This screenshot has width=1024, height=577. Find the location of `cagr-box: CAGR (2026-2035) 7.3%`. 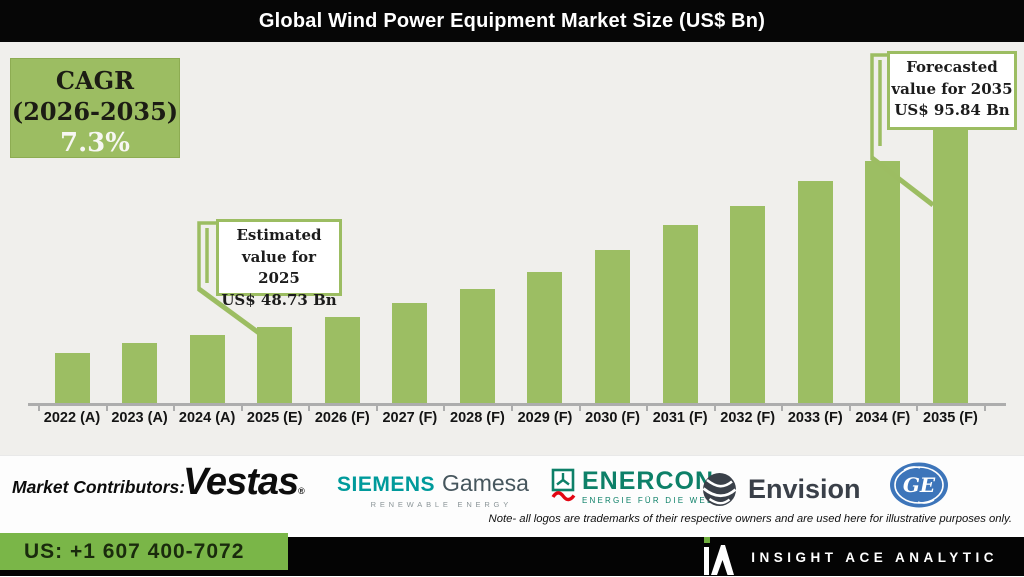

cagr-box: CAGR (2026-2035) 7.3% is located at coordinates (95, 108).